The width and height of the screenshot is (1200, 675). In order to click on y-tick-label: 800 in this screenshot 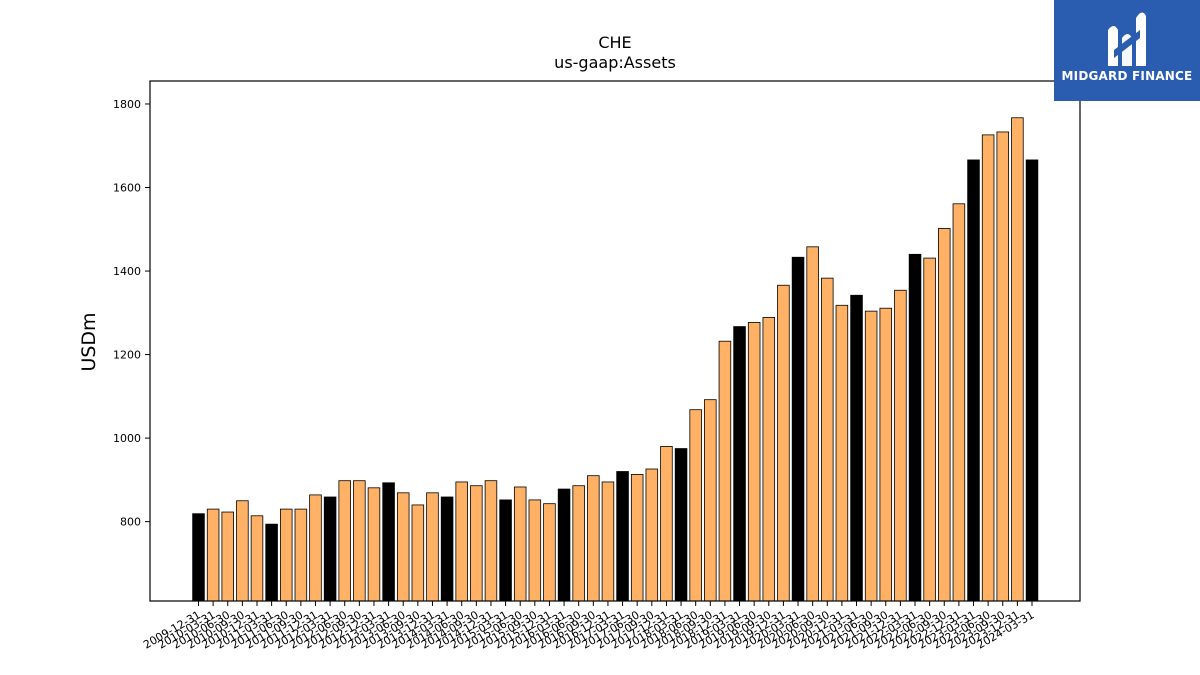, I will do `click(130, 522)`.